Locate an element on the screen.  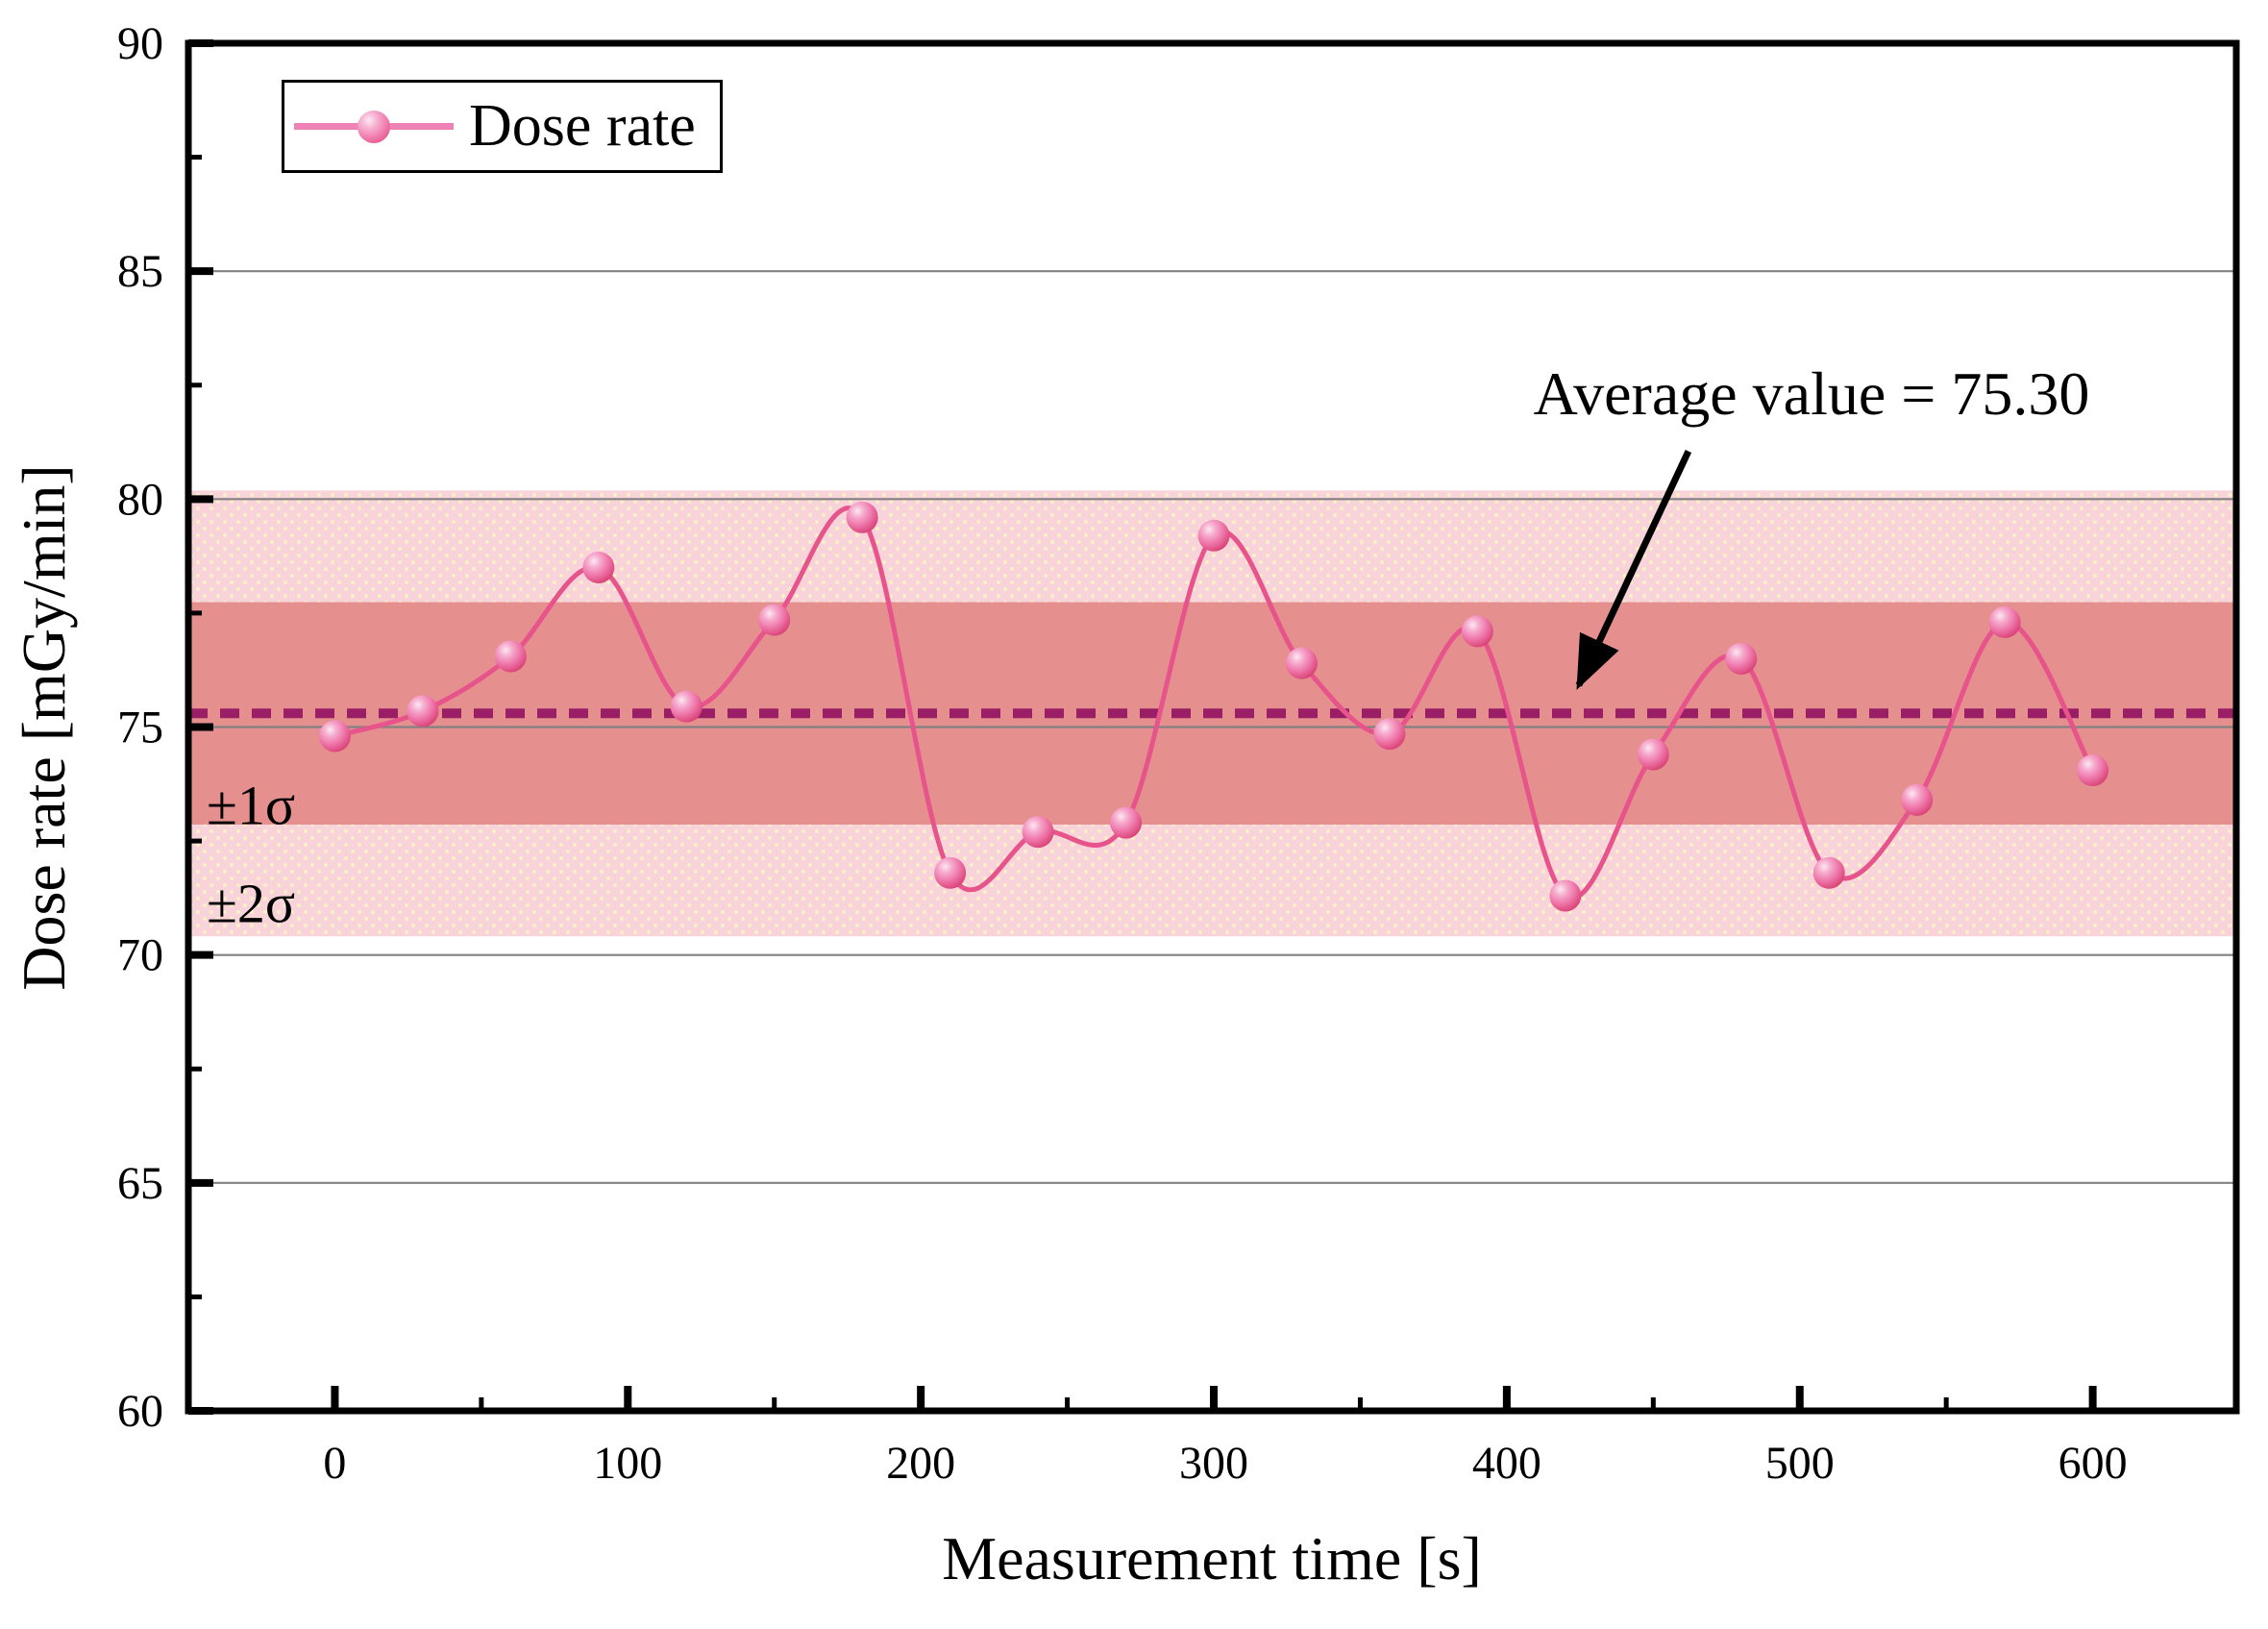
x-axis-title: Measurement time [s] is located at coordinates (1212, 1558).